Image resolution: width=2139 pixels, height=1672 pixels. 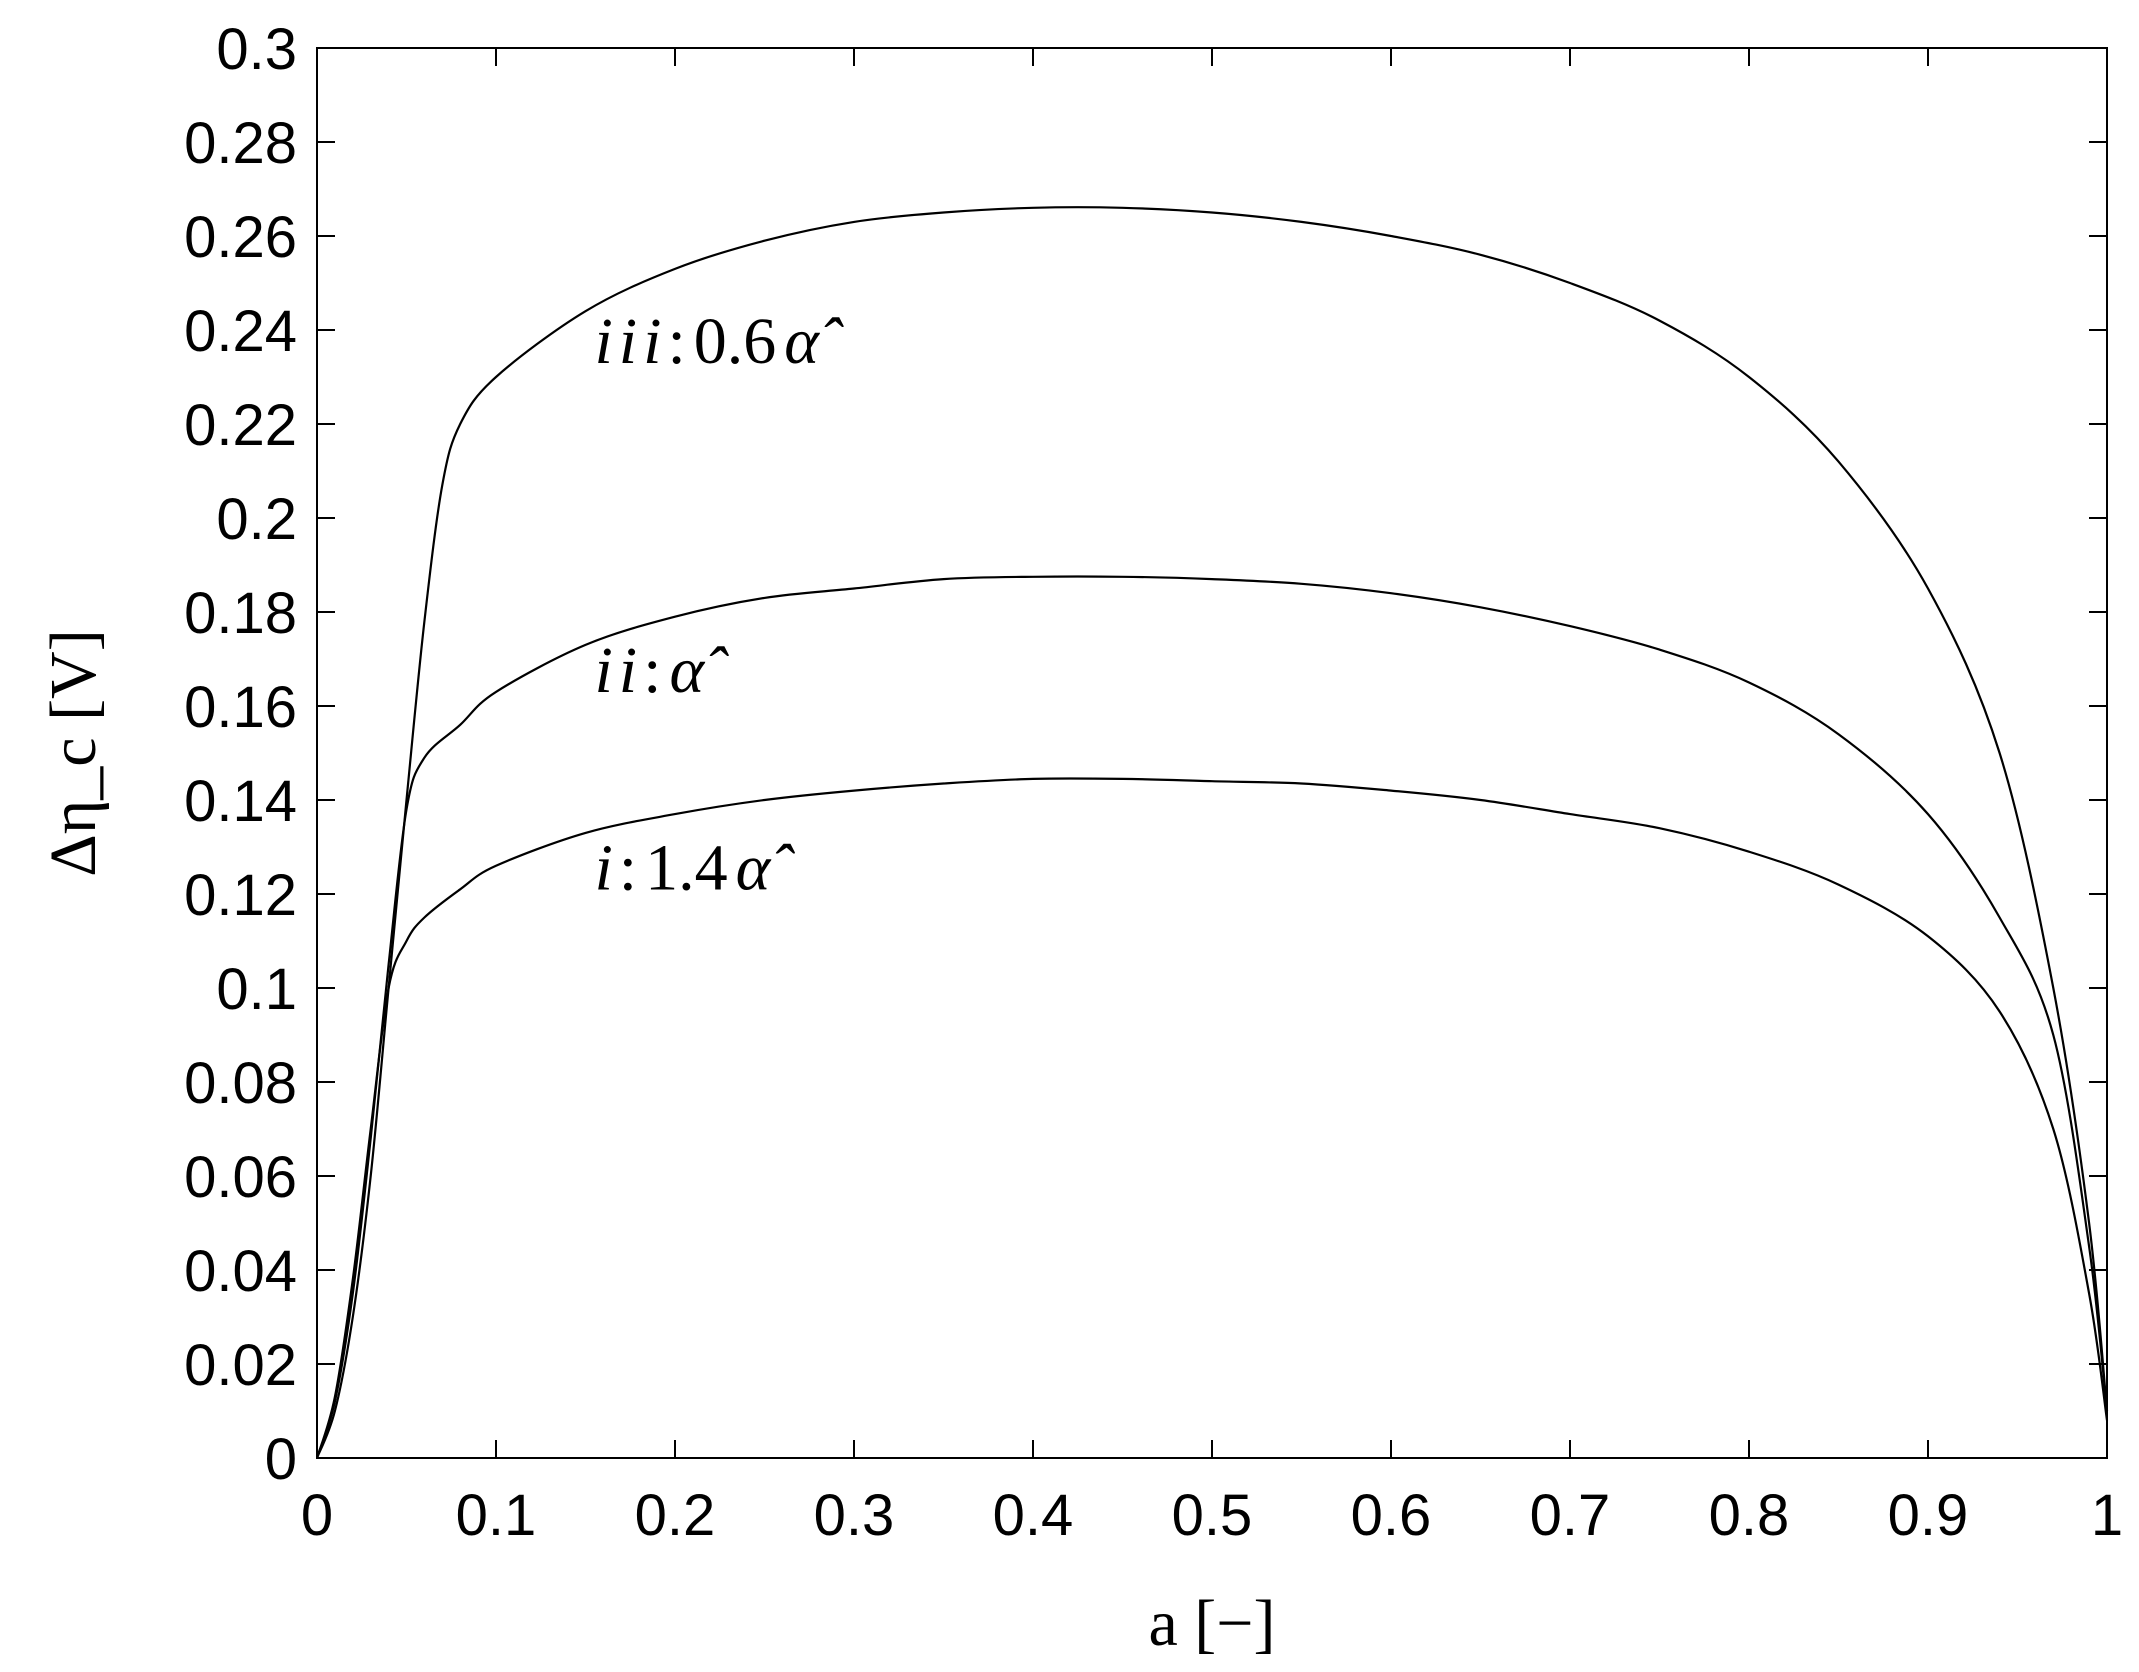 What do you see at coordinates (240, 707) in the screenshot?
I see `y-tick-label: 0.16` at bounding box center [240, 707].